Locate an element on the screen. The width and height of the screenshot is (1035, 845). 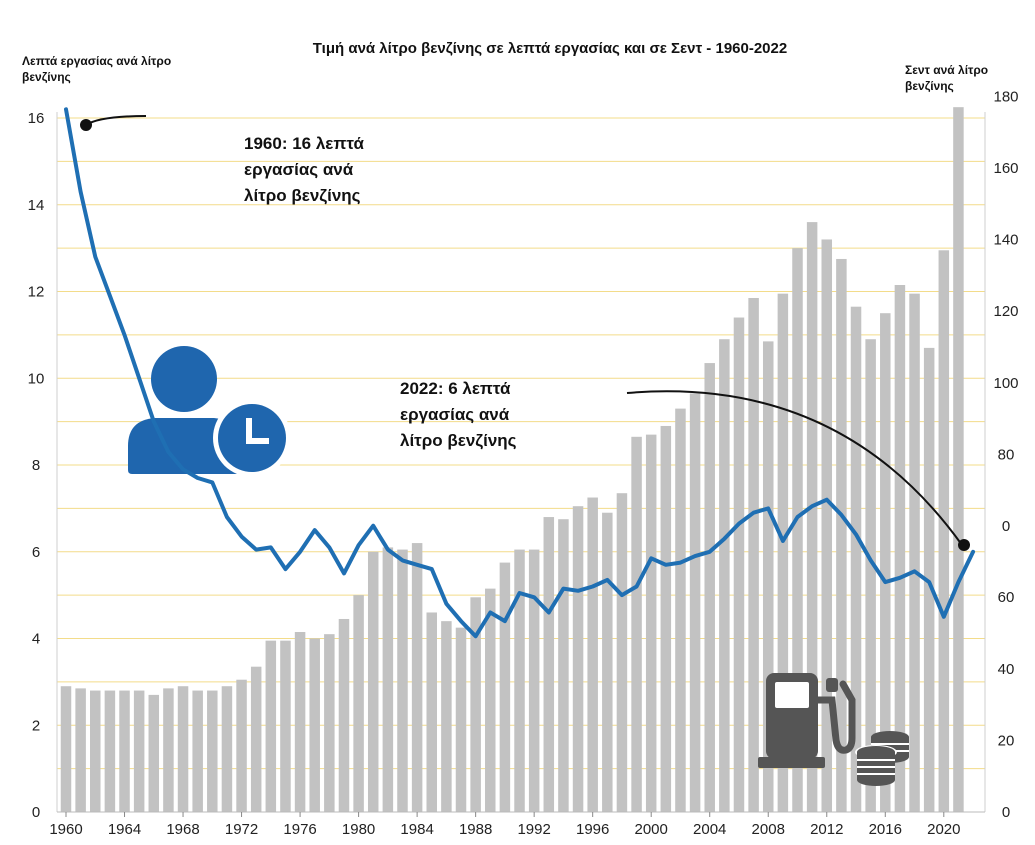
x-tick-label: 1976 is located at coordinates (299, 829).